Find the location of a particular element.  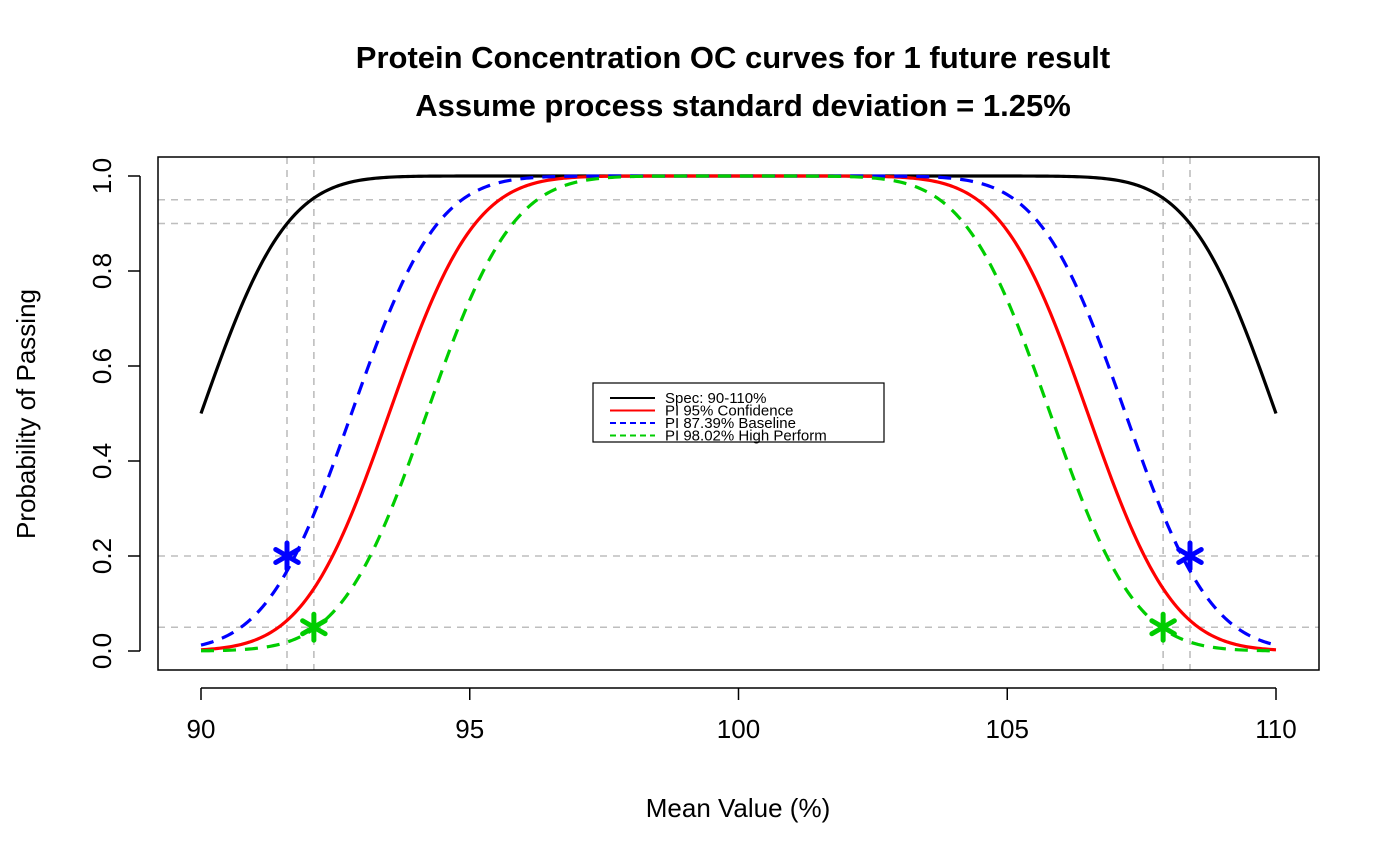

x-axis: 90 95 100 105 110 is located at coordinates (742, 715).